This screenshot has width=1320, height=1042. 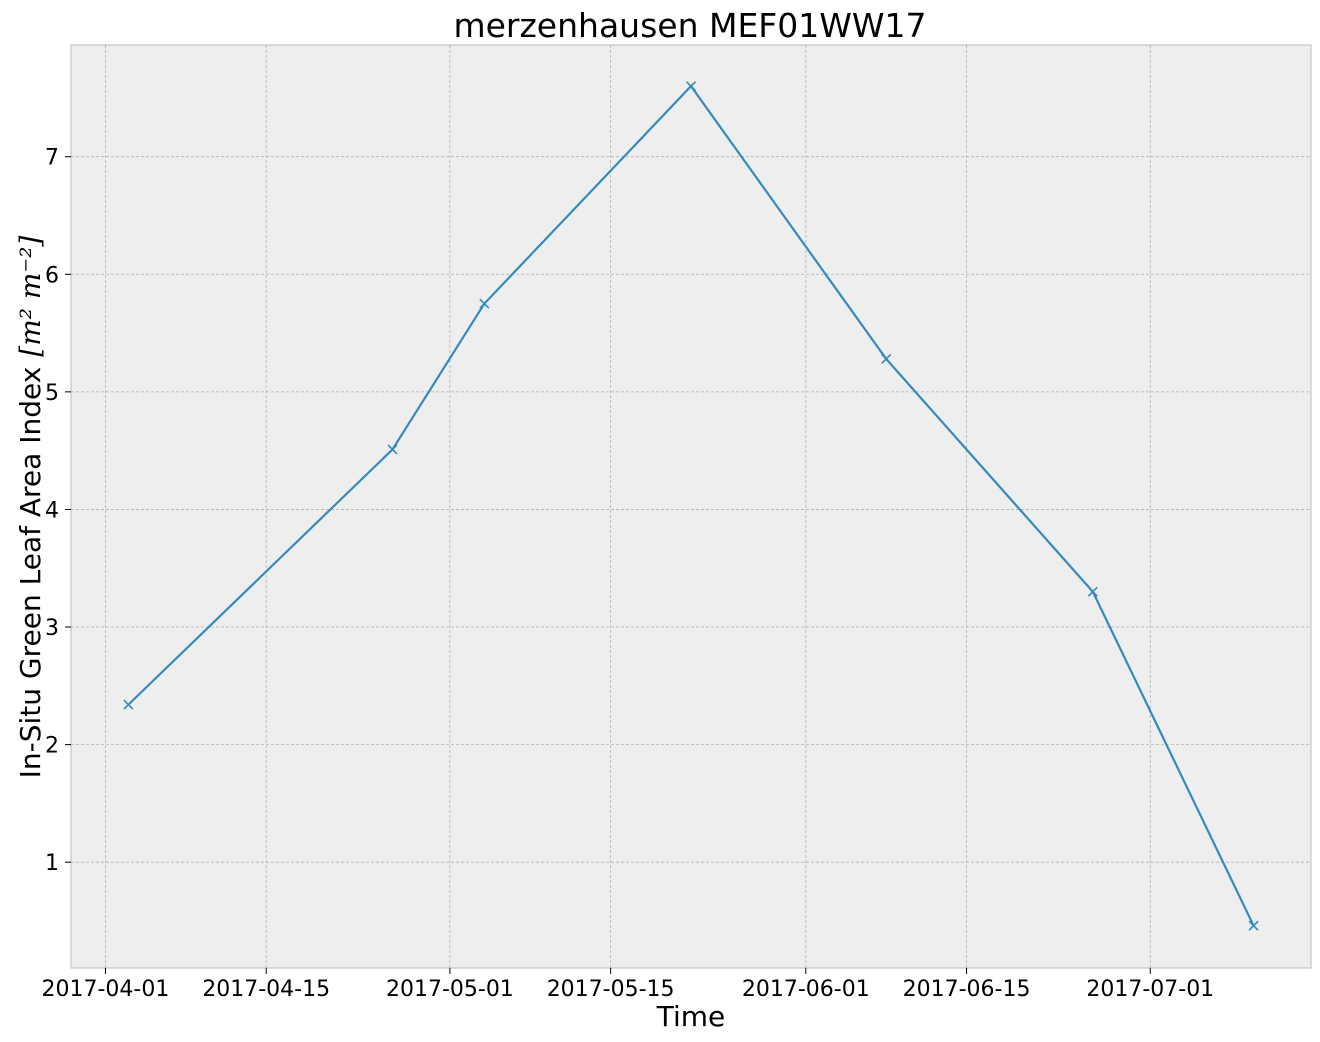 I want to click on y-tick-label: 6, so click(x=52, y=275).